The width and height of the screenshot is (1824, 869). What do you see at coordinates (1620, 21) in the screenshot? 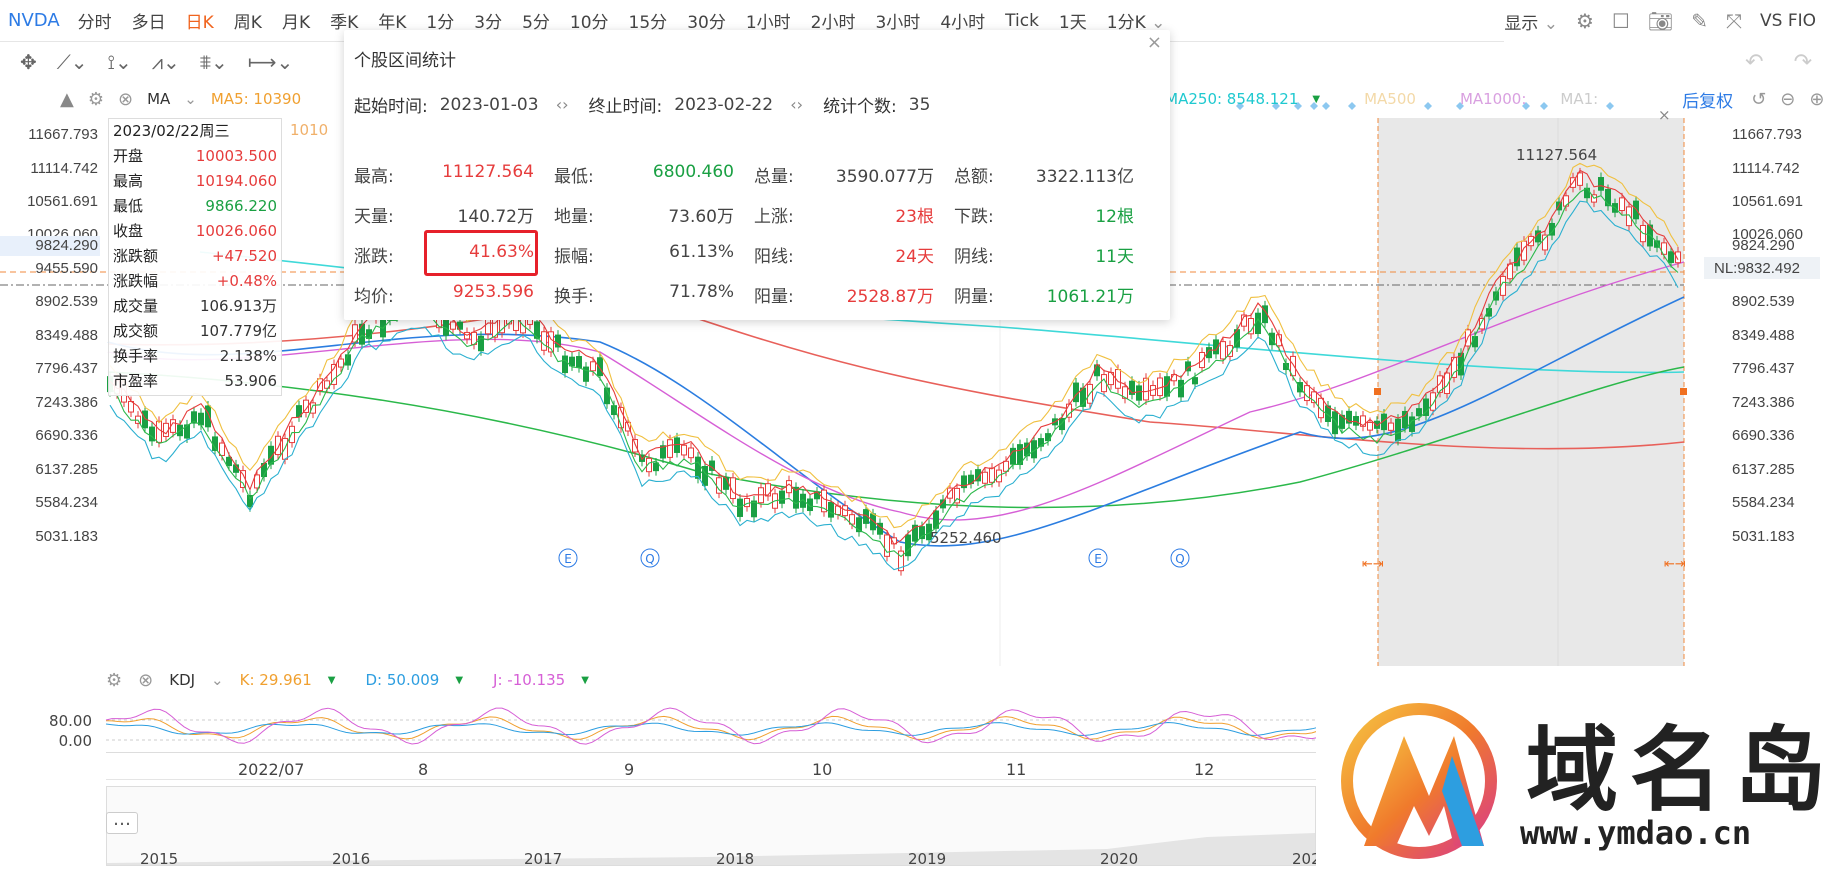
I see `window-layout-icon: ☐` at bounding box center [1620, 21].